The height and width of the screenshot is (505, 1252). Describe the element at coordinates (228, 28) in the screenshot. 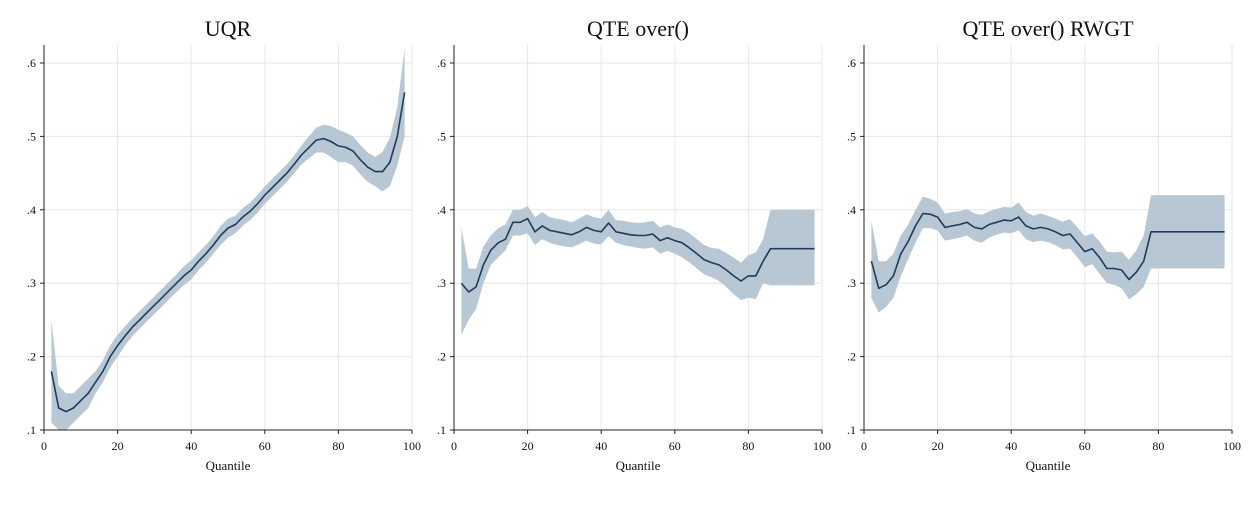

I see `panel-title: UQR` at that location.